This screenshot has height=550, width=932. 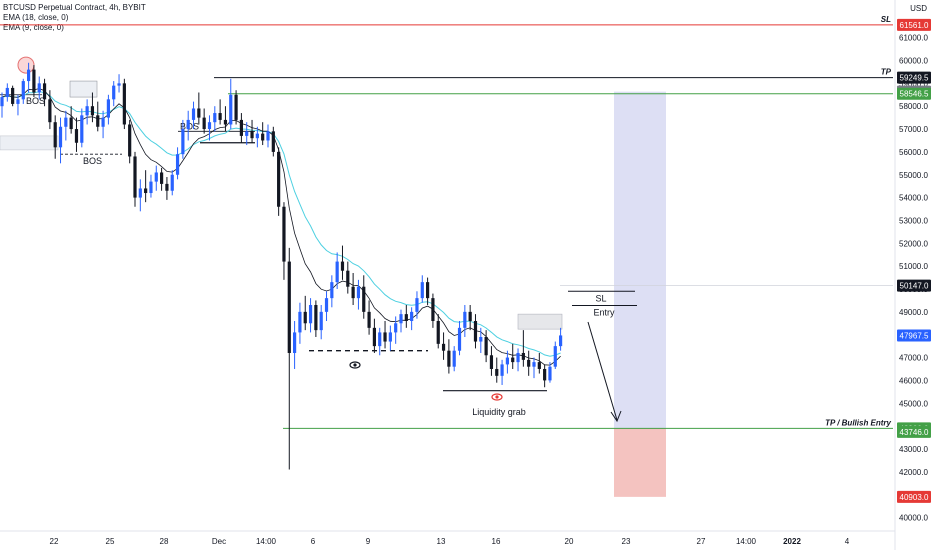 What do you see at coordinates (913, 198) in the screenshot?
I see `price-tick-label: 54000.0` at bounding box center [913, 198].